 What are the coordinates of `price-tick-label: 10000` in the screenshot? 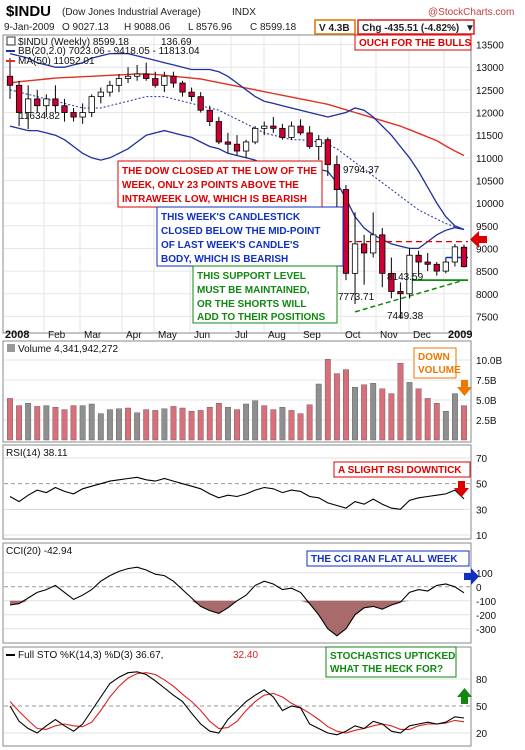 It's located at (490, 204).